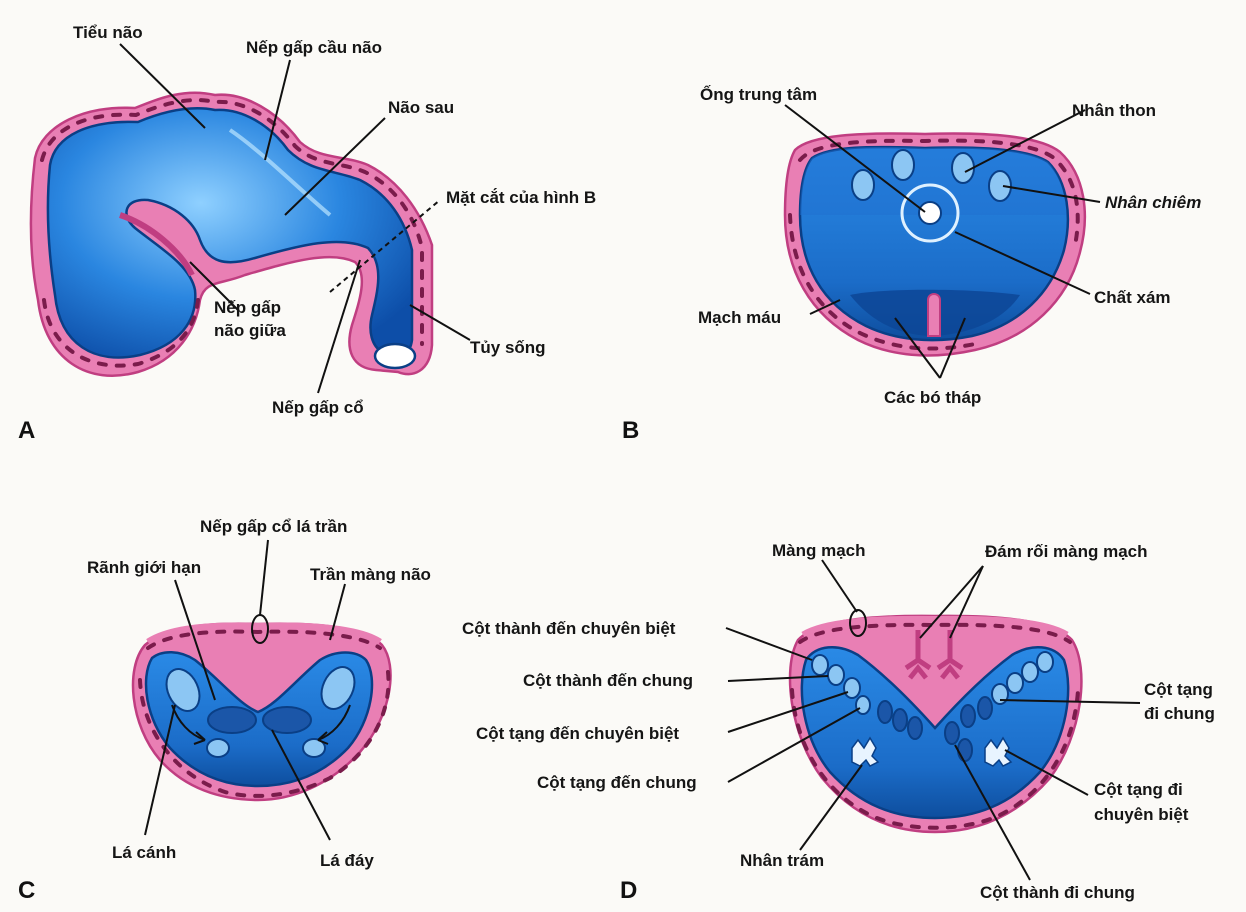 This screenshot has width=1246, height=912. I want to click on label-tieu-nao: Tiểu não, so click(108, 32).